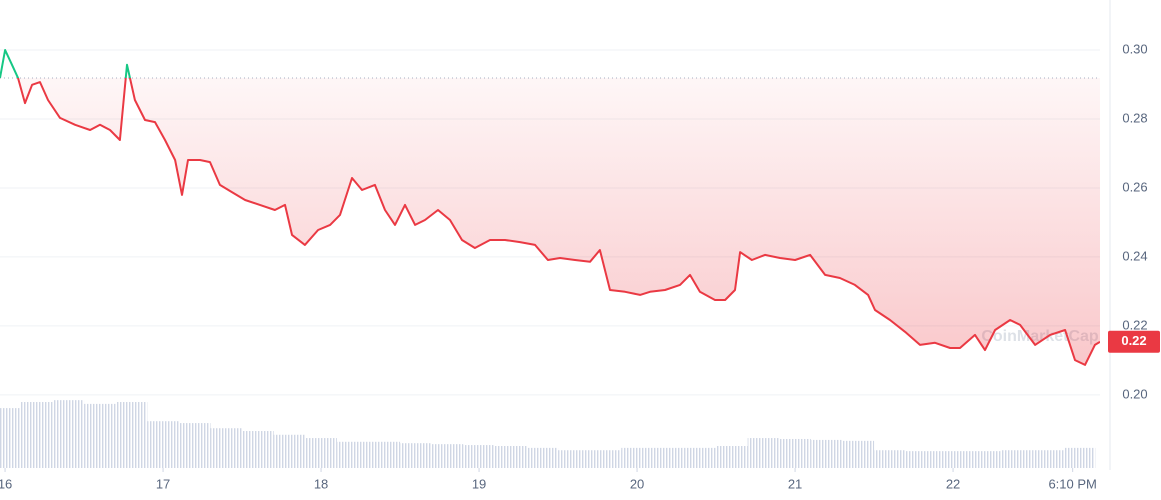 The width and height of the screenshot is (1161, 500). I want to click on y-tick-label: 0.20, so click(1134, 393).